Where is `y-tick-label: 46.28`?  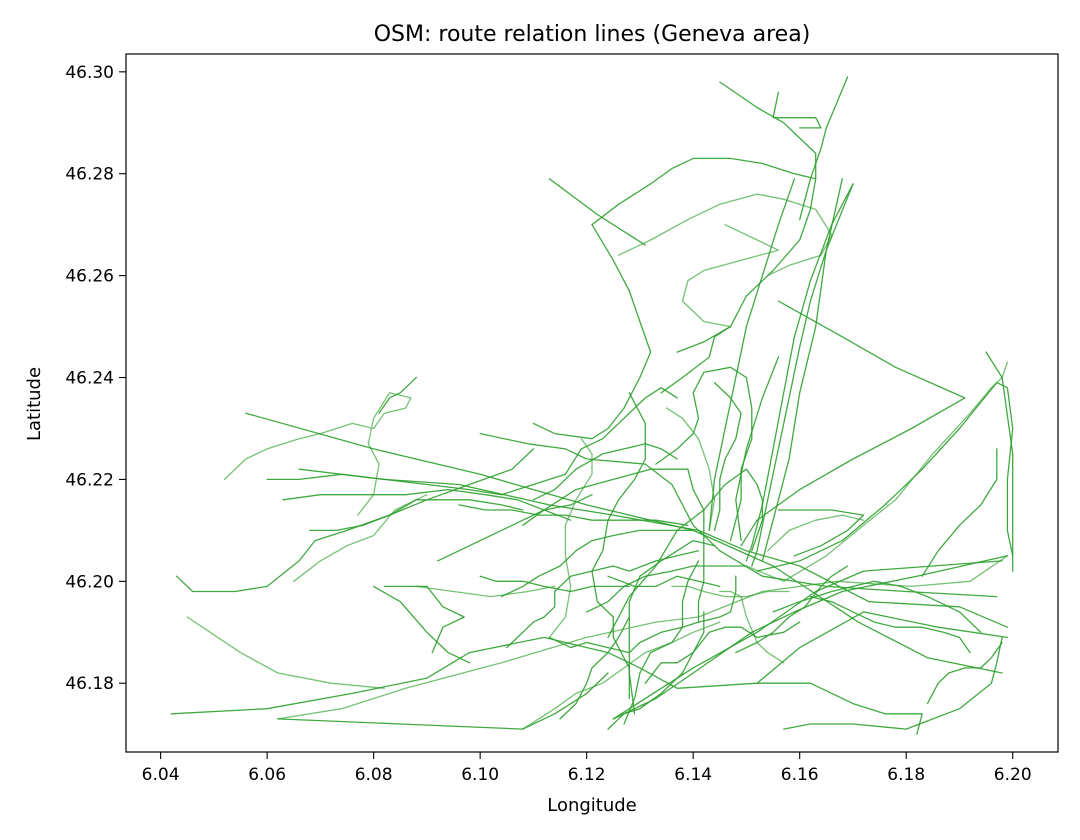
y-tick-label: 46.28 is located at coordinates (89, 175).